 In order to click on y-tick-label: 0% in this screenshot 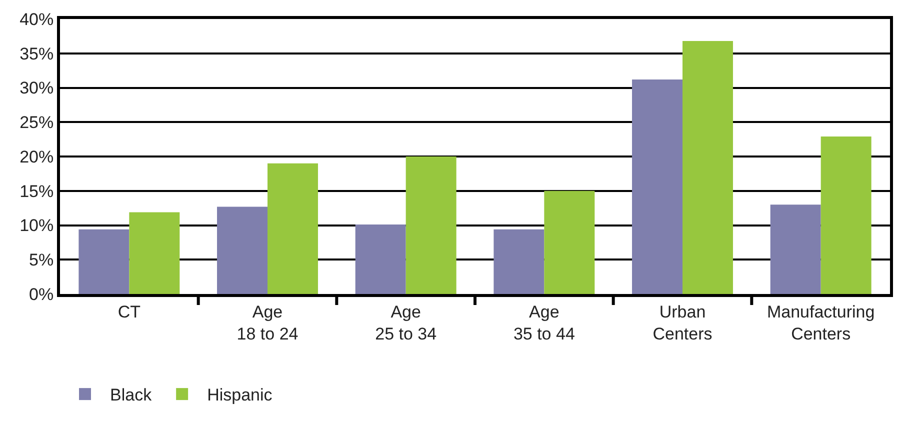, I will do `click(41, 294)`.